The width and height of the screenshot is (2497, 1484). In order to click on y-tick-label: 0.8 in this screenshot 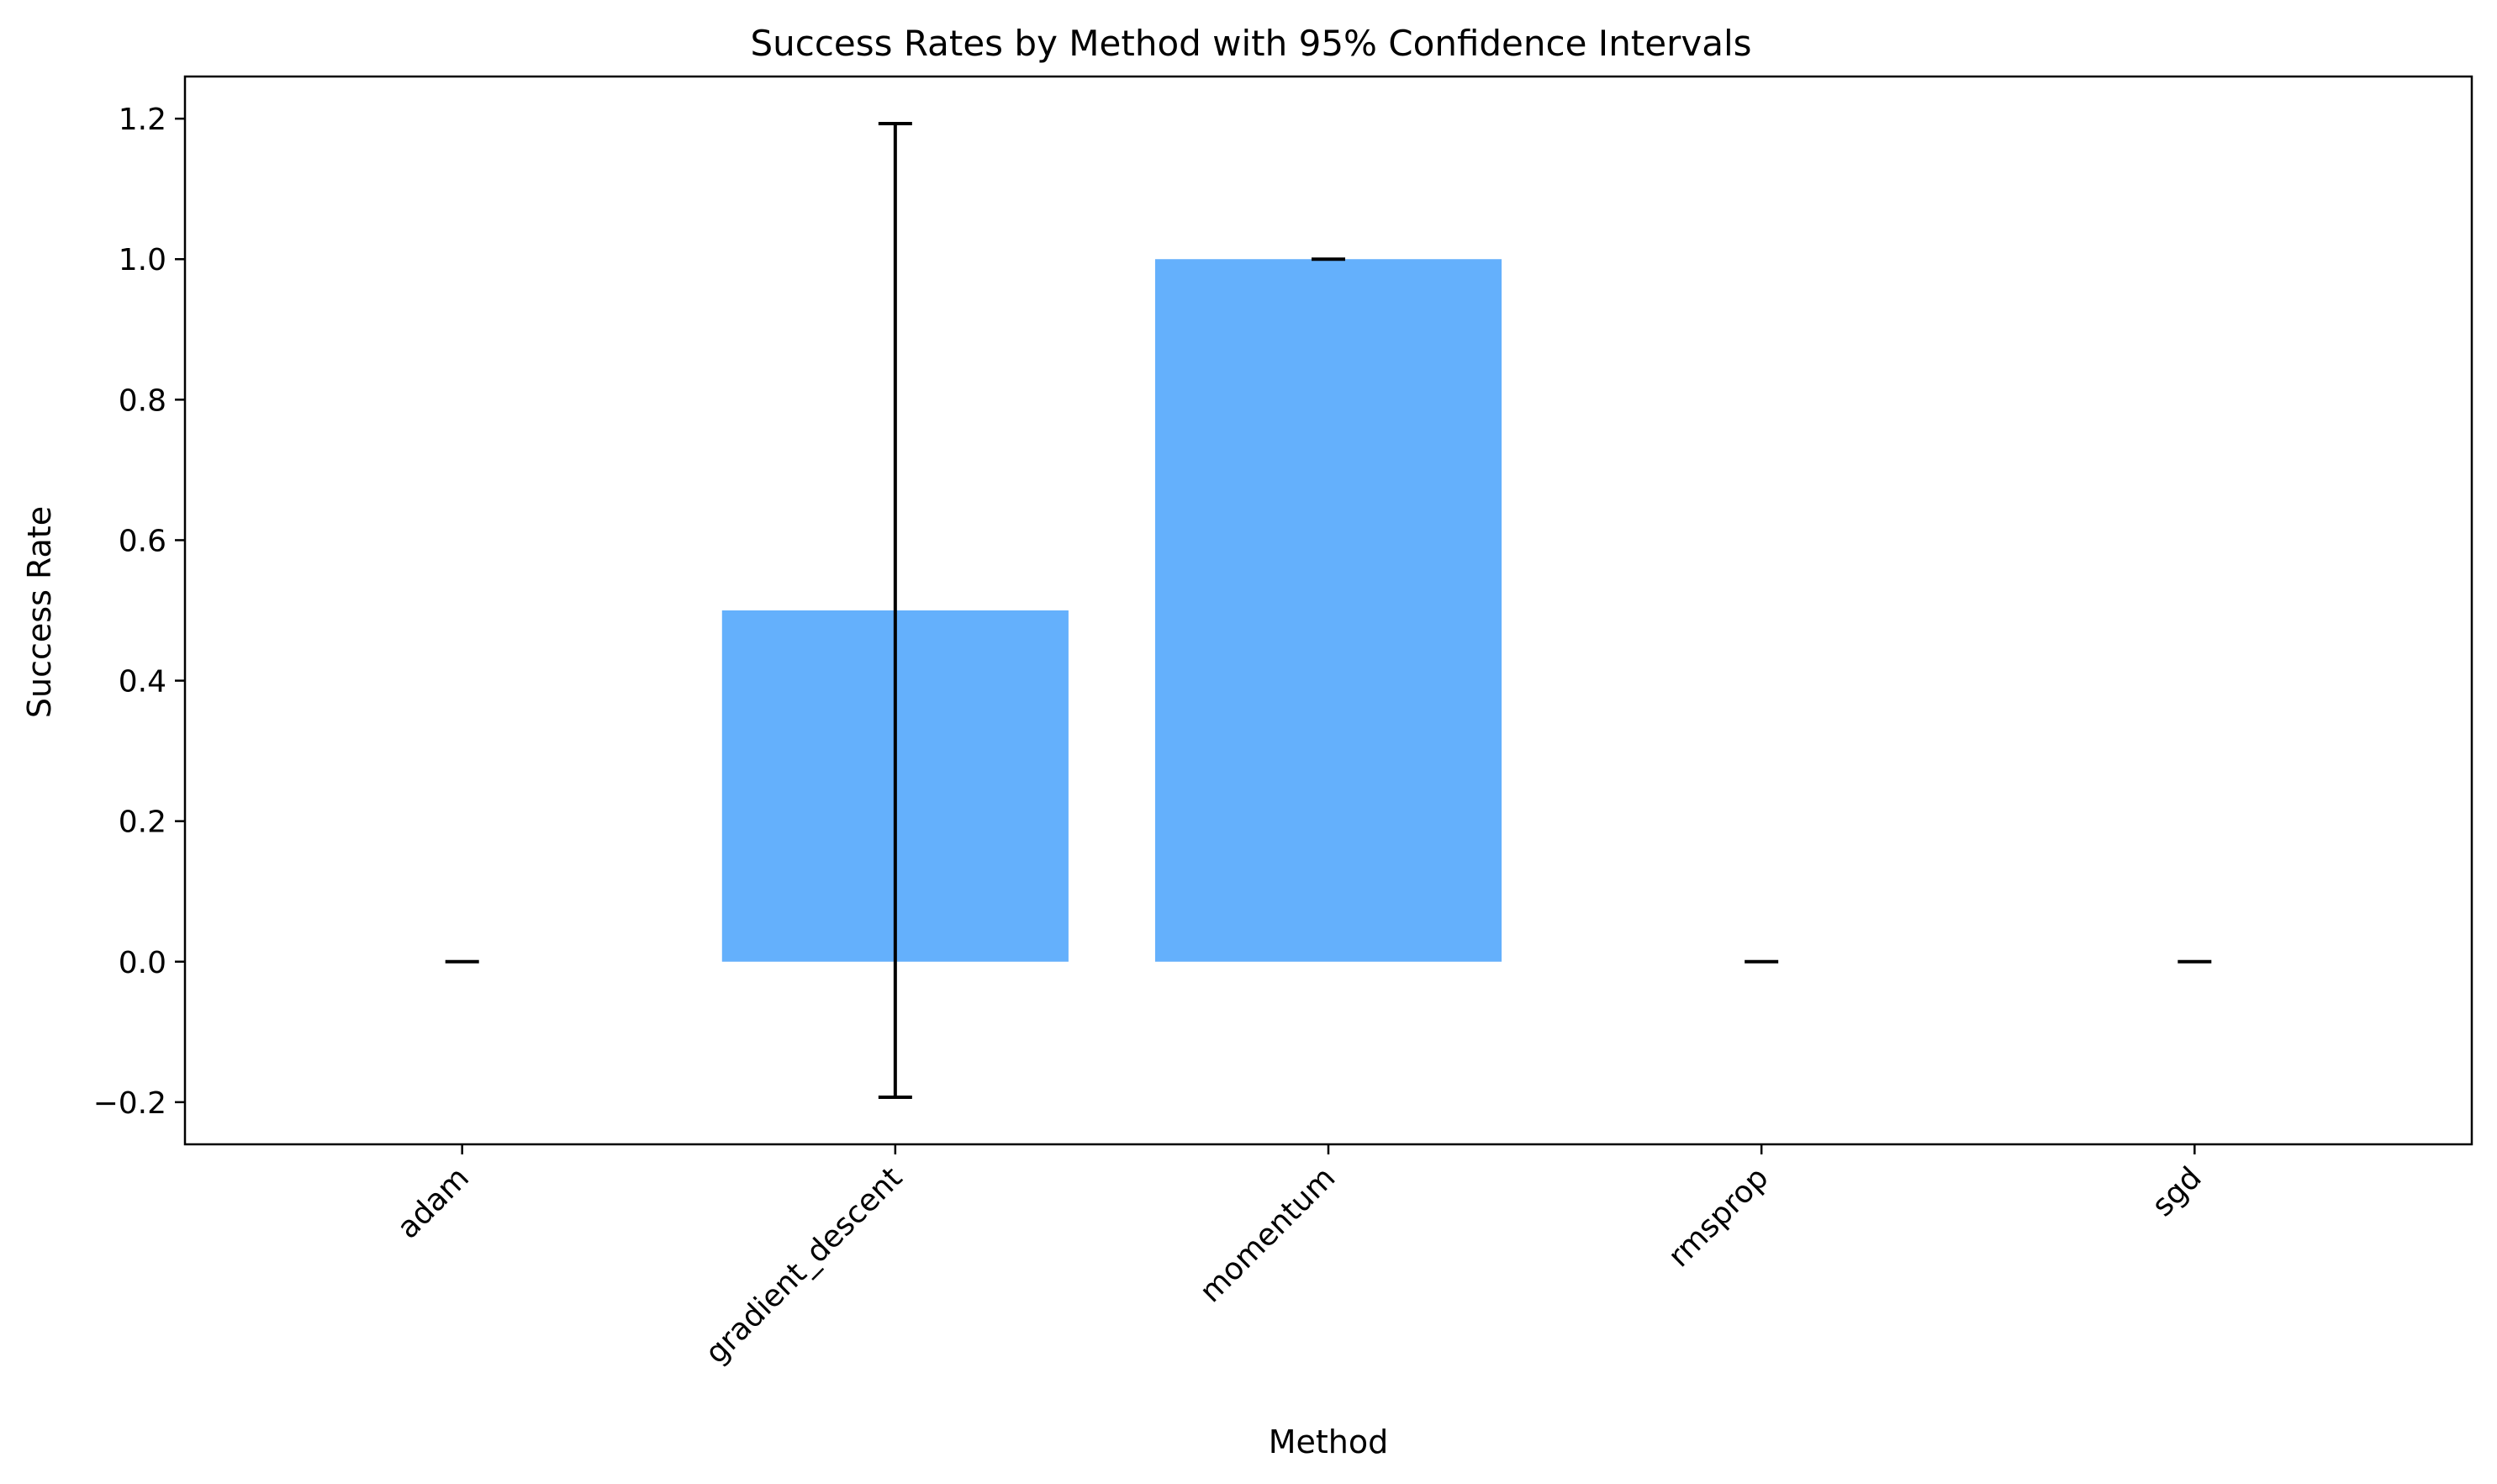, I will do `click(142, 400)`.